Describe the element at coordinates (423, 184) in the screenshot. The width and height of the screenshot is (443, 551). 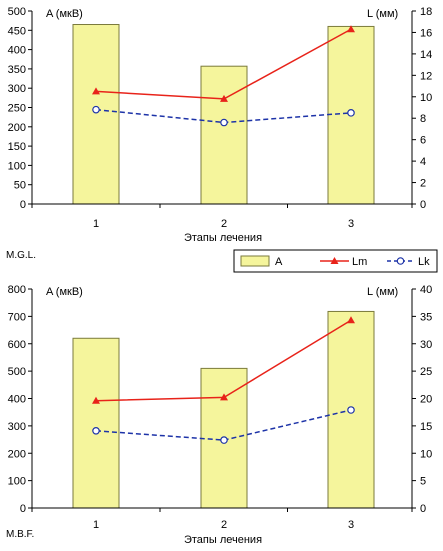
I see `y-tick-right: 2` at that location.